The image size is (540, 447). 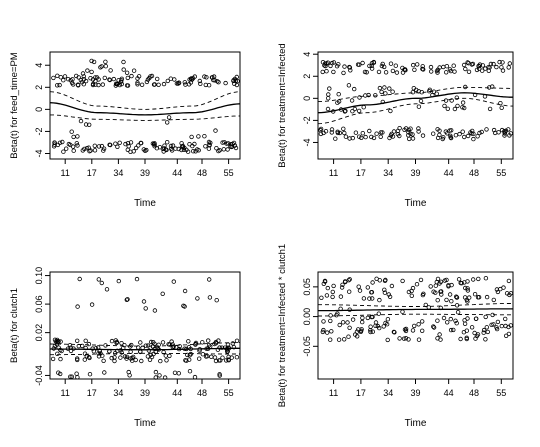 I want to click on fit-line, so click(x=145, y=349).